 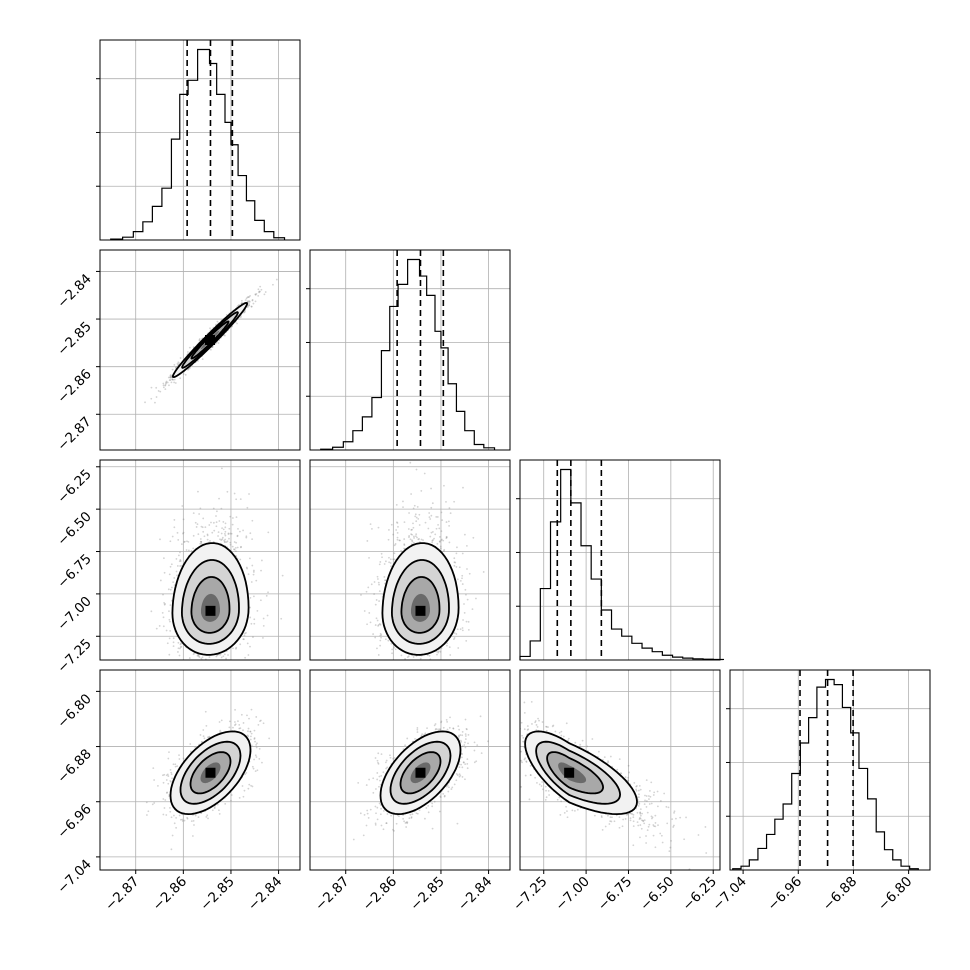 What do you see at coordinates (825, 774) in the screenshot?
I see `histogram-bars` at bounding box center [825, 774].